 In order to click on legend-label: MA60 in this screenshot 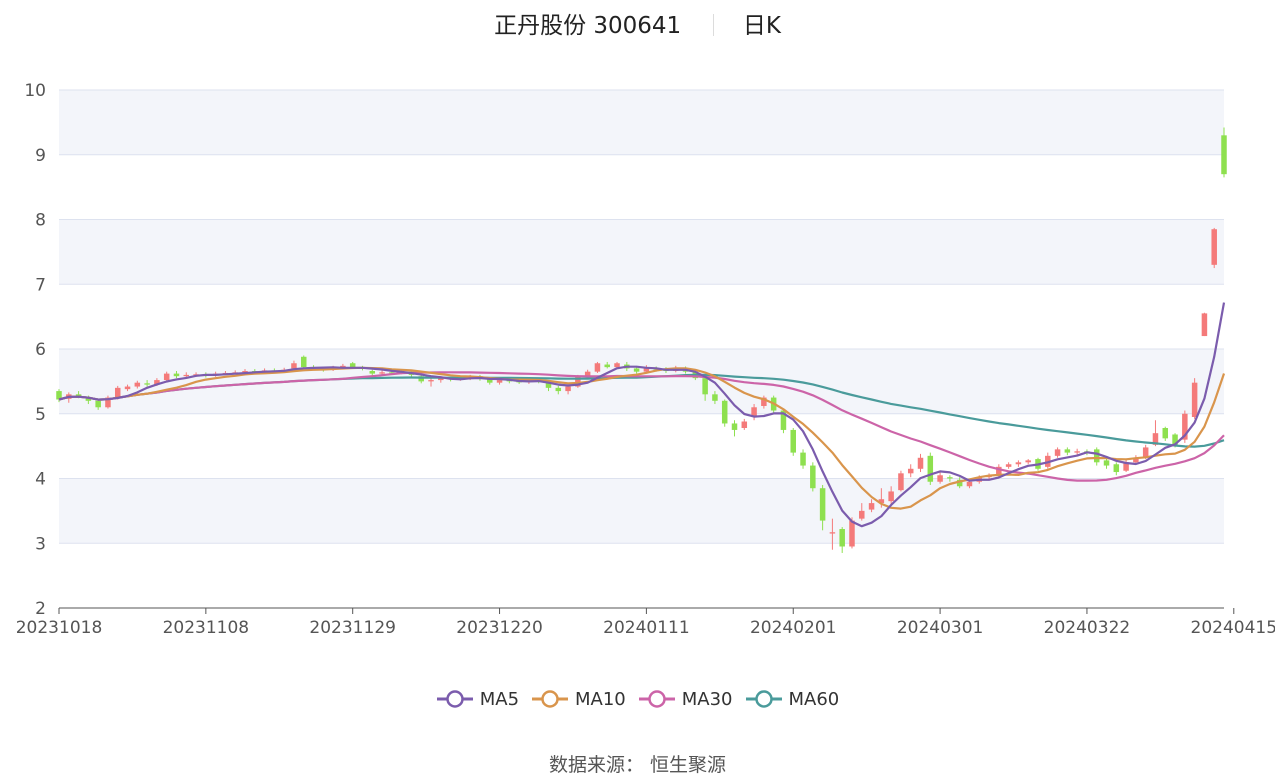, I will do `click(814, 699)`.